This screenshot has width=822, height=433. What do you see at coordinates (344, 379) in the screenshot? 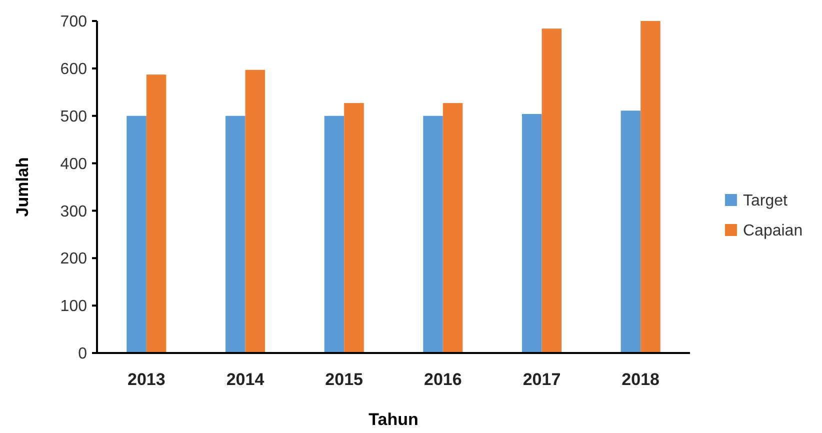
I see `x-tick-label: 2015` at bounding box center [344, 379].